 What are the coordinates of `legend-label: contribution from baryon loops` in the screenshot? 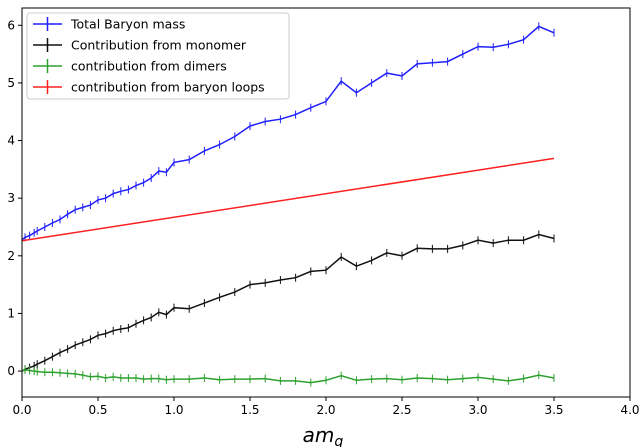 It's located at (168, 87).